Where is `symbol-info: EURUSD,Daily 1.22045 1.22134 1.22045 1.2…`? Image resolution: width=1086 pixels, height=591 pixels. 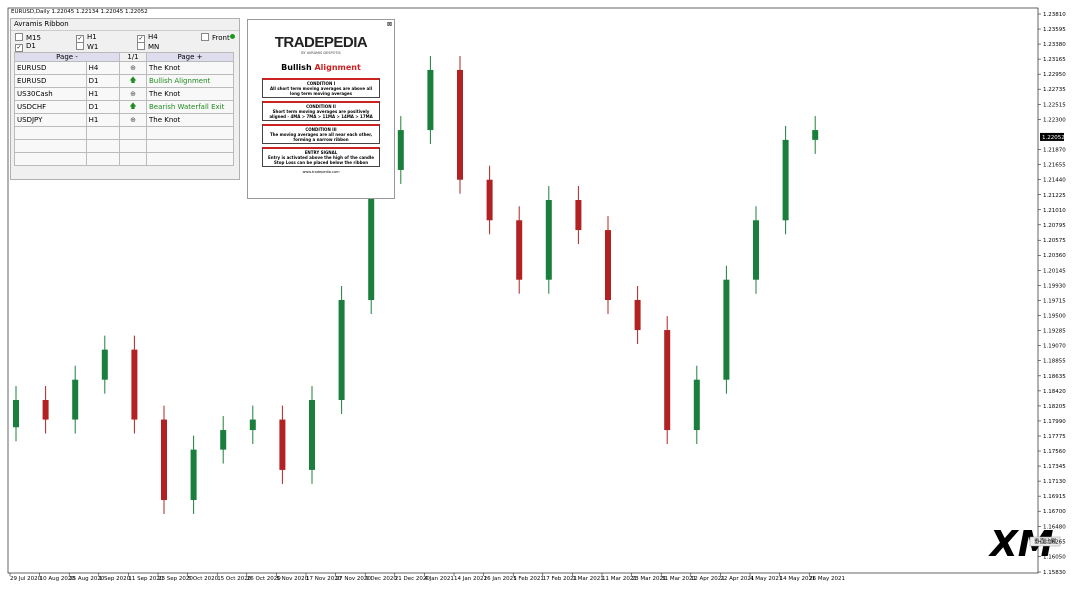 symbol-info: EURUSD,Daily 1.22045 1.22134 1.22045 1.2… is located at coordinates (79, 12).